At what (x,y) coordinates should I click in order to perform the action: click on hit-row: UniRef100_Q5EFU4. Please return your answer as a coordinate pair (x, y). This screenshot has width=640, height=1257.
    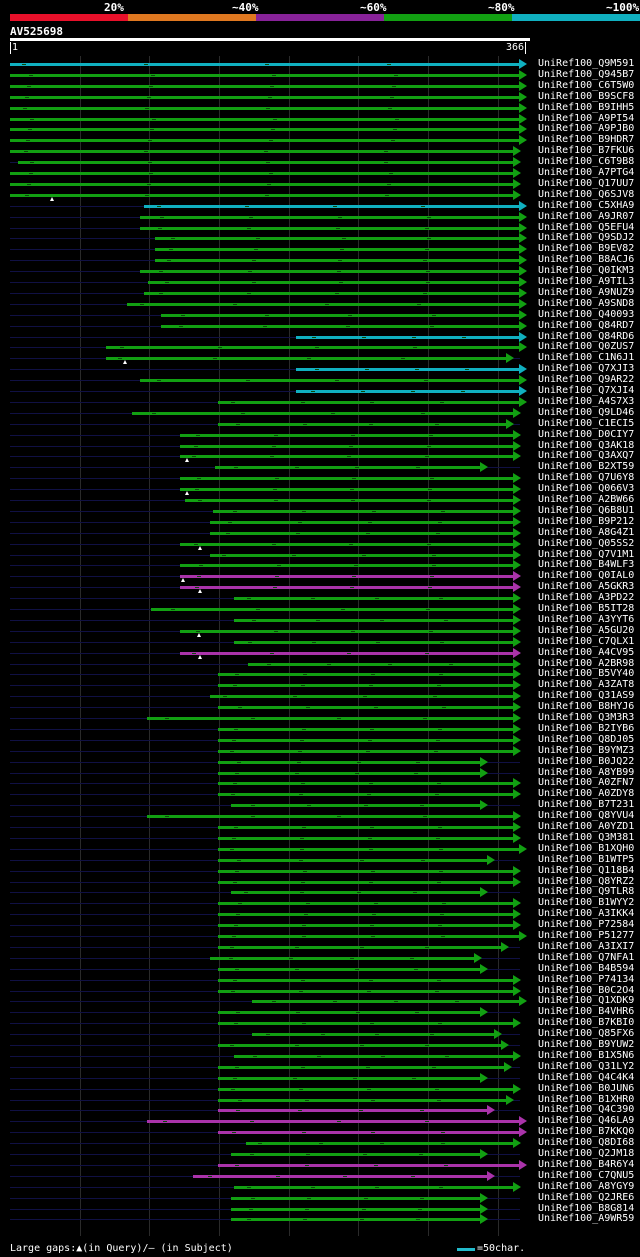
    Looking at the image, I should click on (320, 228).